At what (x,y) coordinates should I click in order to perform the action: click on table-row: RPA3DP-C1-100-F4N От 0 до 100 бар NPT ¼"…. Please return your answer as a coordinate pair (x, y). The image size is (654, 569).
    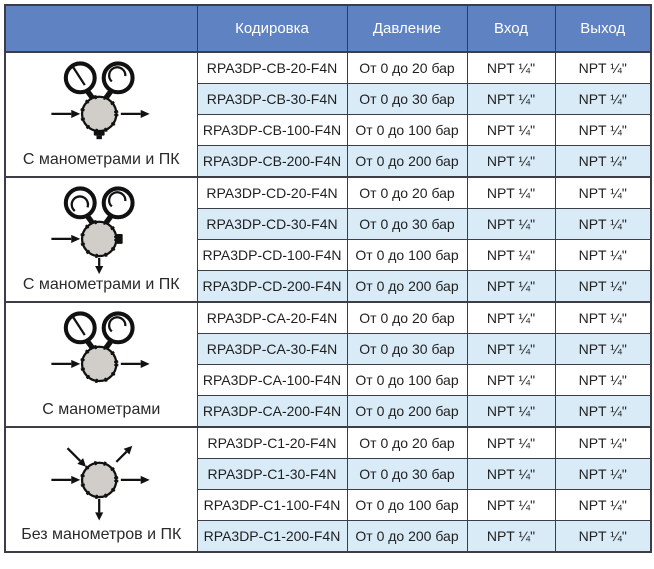
    Looking at the image, I should click on (328, 505).